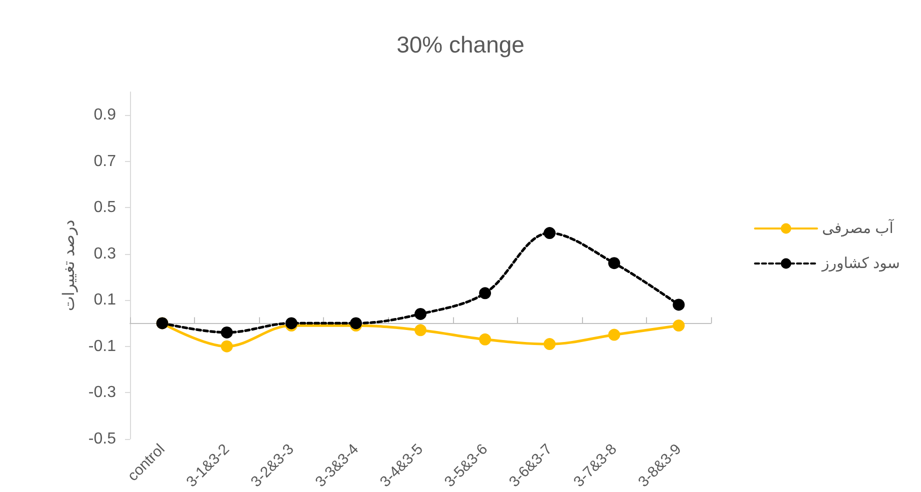 Image resolution: width=921 pixels, height=492 pixels. What do you see at coordinates (105, 161) in the screenshot?
I see `y-tick-label: 0.7` at bounding box center [105, 161].